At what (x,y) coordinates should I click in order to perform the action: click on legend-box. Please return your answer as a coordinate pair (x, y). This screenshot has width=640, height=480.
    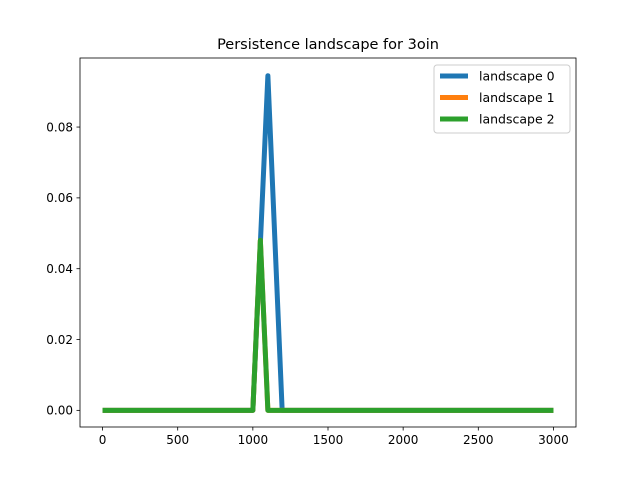
    Looking at the image, I should click on (502, 99).